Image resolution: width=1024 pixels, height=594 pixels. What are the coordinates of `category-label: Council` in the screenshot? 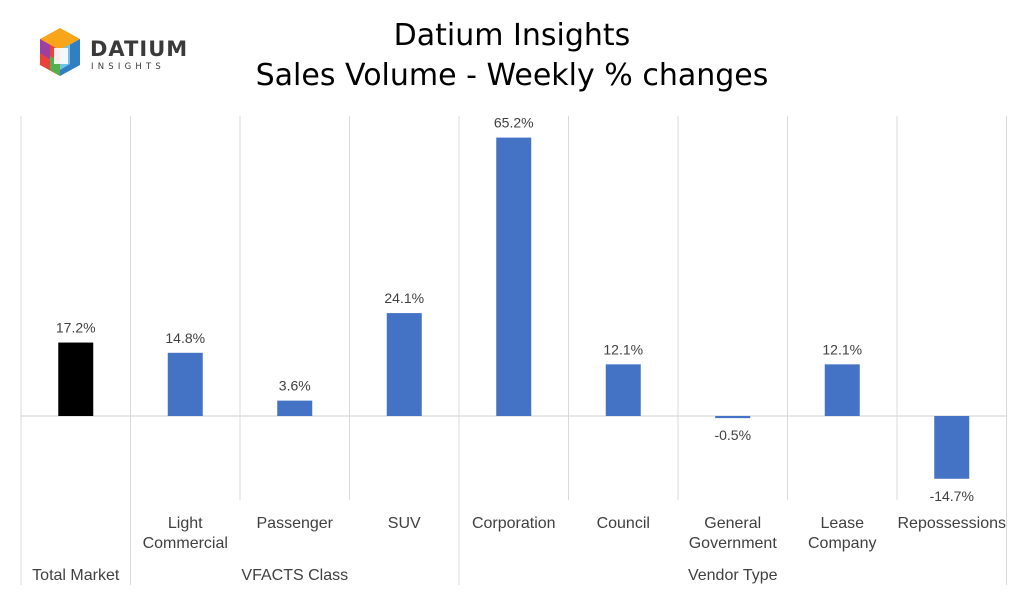 It's located at (623, 523).